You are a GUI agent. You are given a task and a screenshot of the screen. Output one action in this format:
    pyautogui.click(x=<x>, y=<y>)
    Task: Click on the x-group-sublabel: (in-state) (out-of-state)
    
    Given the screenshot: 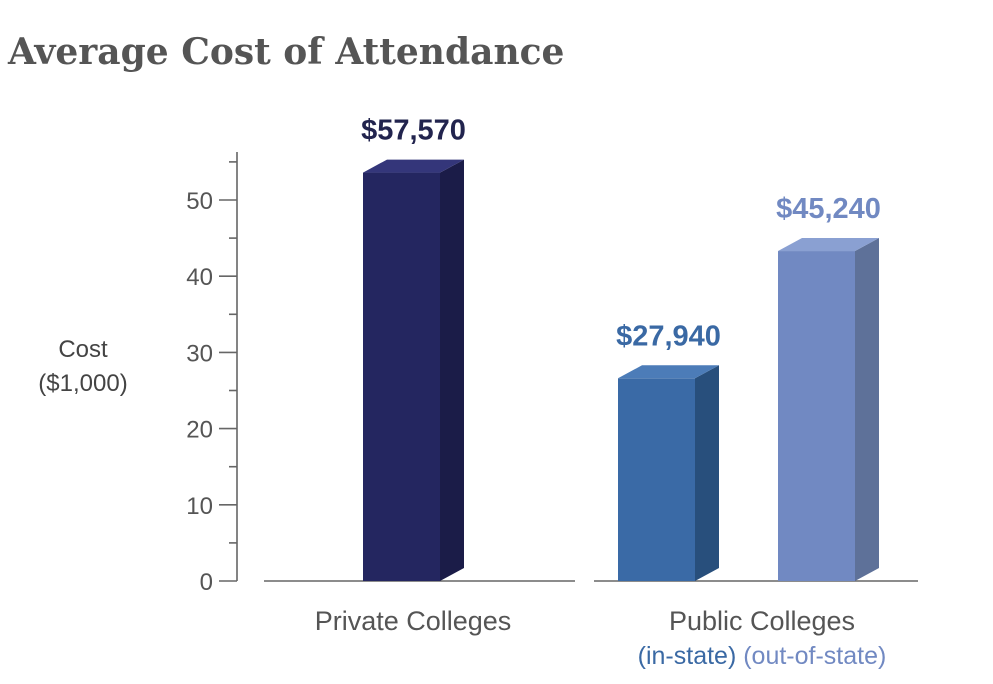 What is the action you would take?
    pyautogui.click(x=762, y=656)
    